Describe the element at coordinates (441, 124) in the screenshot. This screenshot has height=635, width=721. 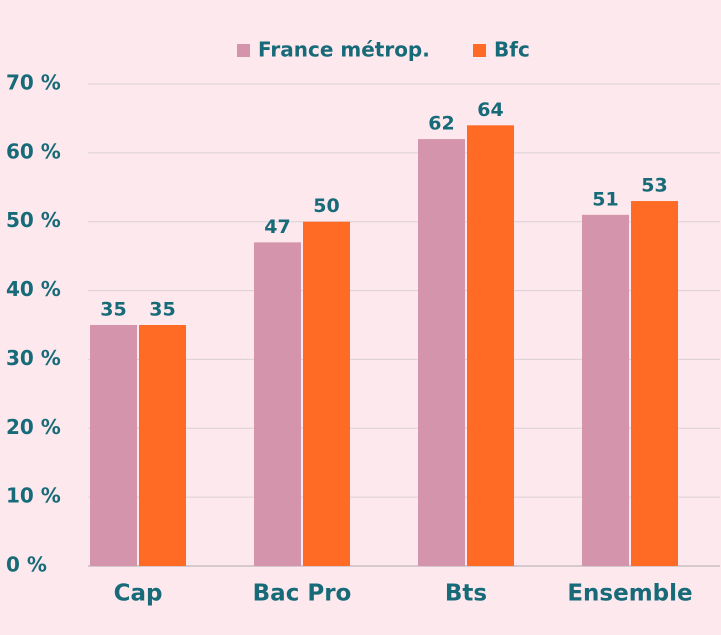
I see `data-label: 62` at that location.